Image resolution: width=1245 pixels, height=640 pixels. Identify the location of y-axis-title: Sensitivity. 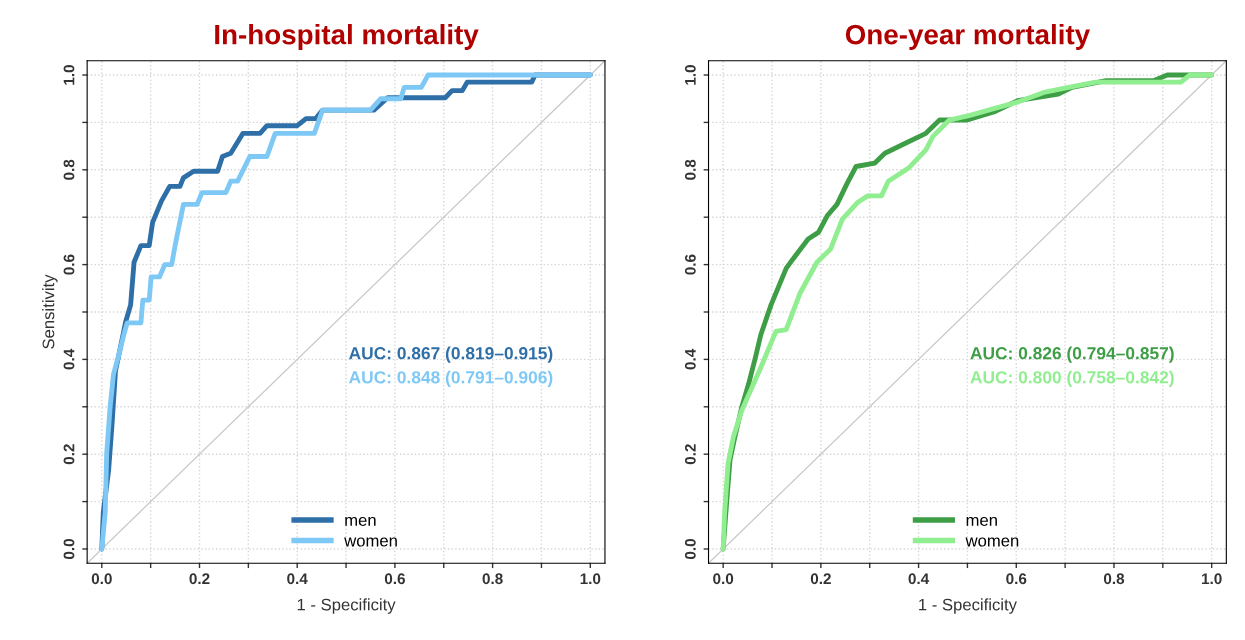
(50, 311).